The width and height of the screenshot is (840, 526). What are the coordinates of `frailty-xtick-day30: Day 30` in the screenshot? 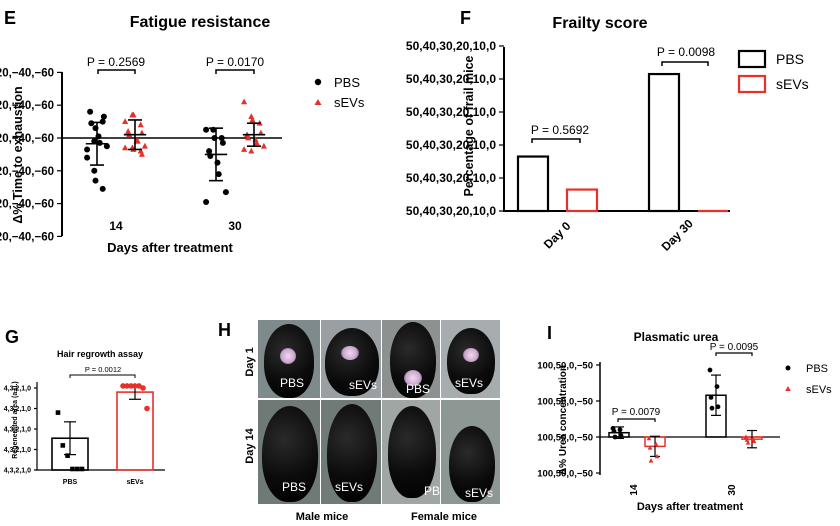 It's located at (677, 234).